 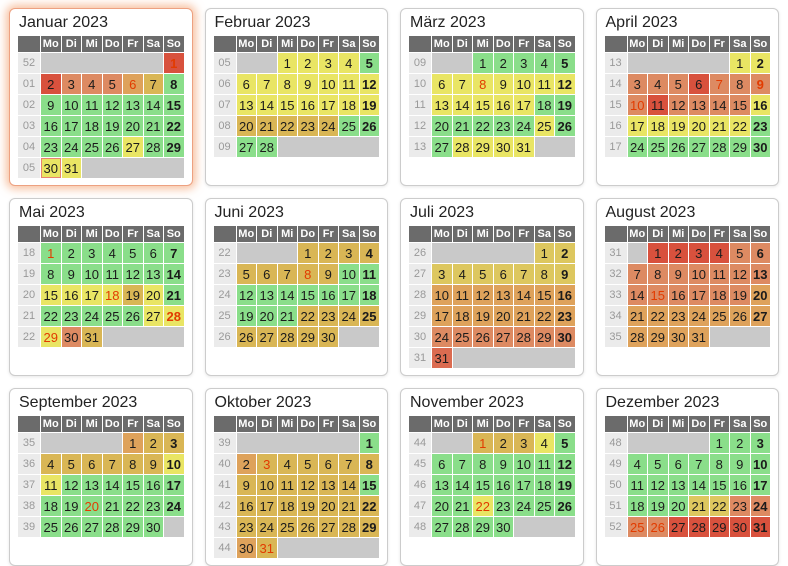 What do you see at coordinates (267, 548) in the screenshot?
I see `day-cell: 31` at bounding box center [267, 548].